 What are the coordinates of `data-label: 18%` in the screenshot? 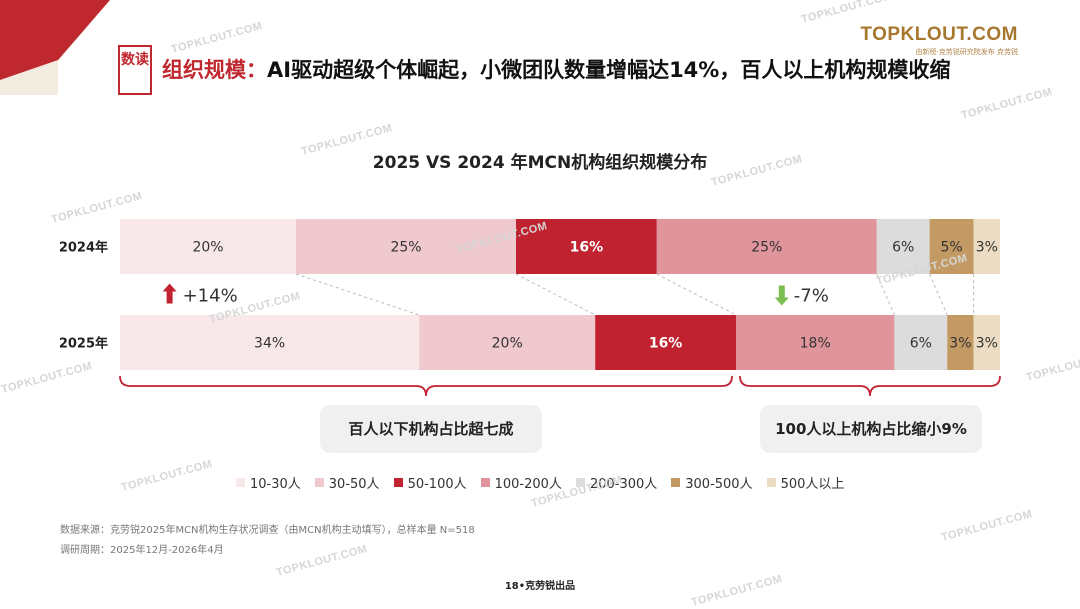 It's located at (815, 344).